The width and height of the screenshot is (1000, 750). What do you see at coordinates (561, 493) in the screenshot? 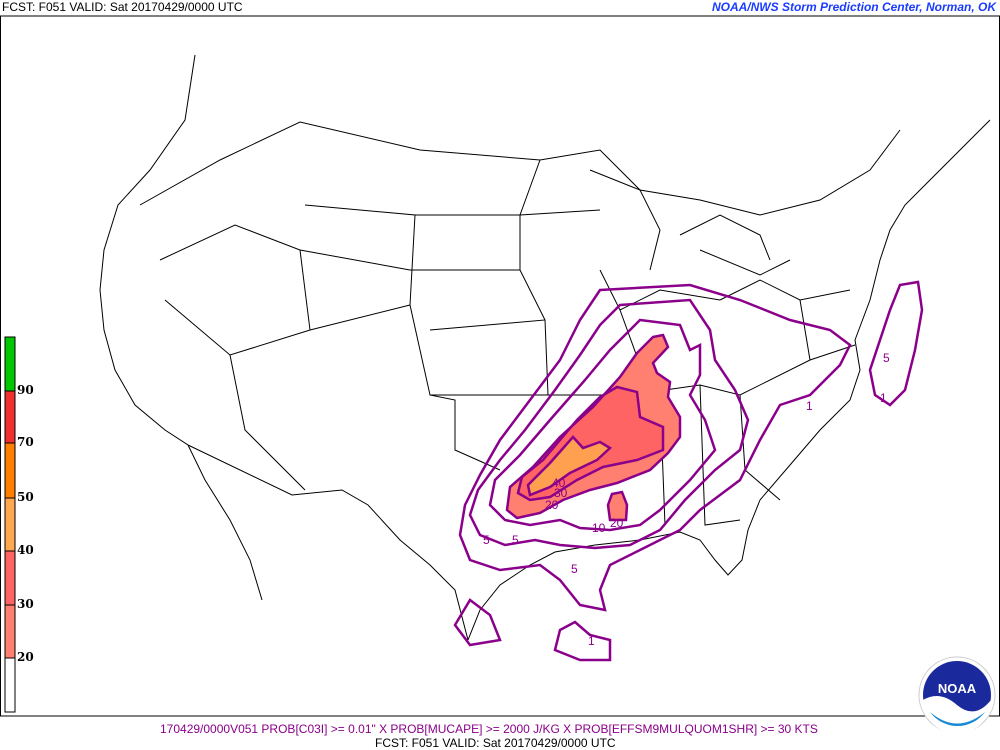
I see `contour-label: 30` at bounding box center [561, 493].